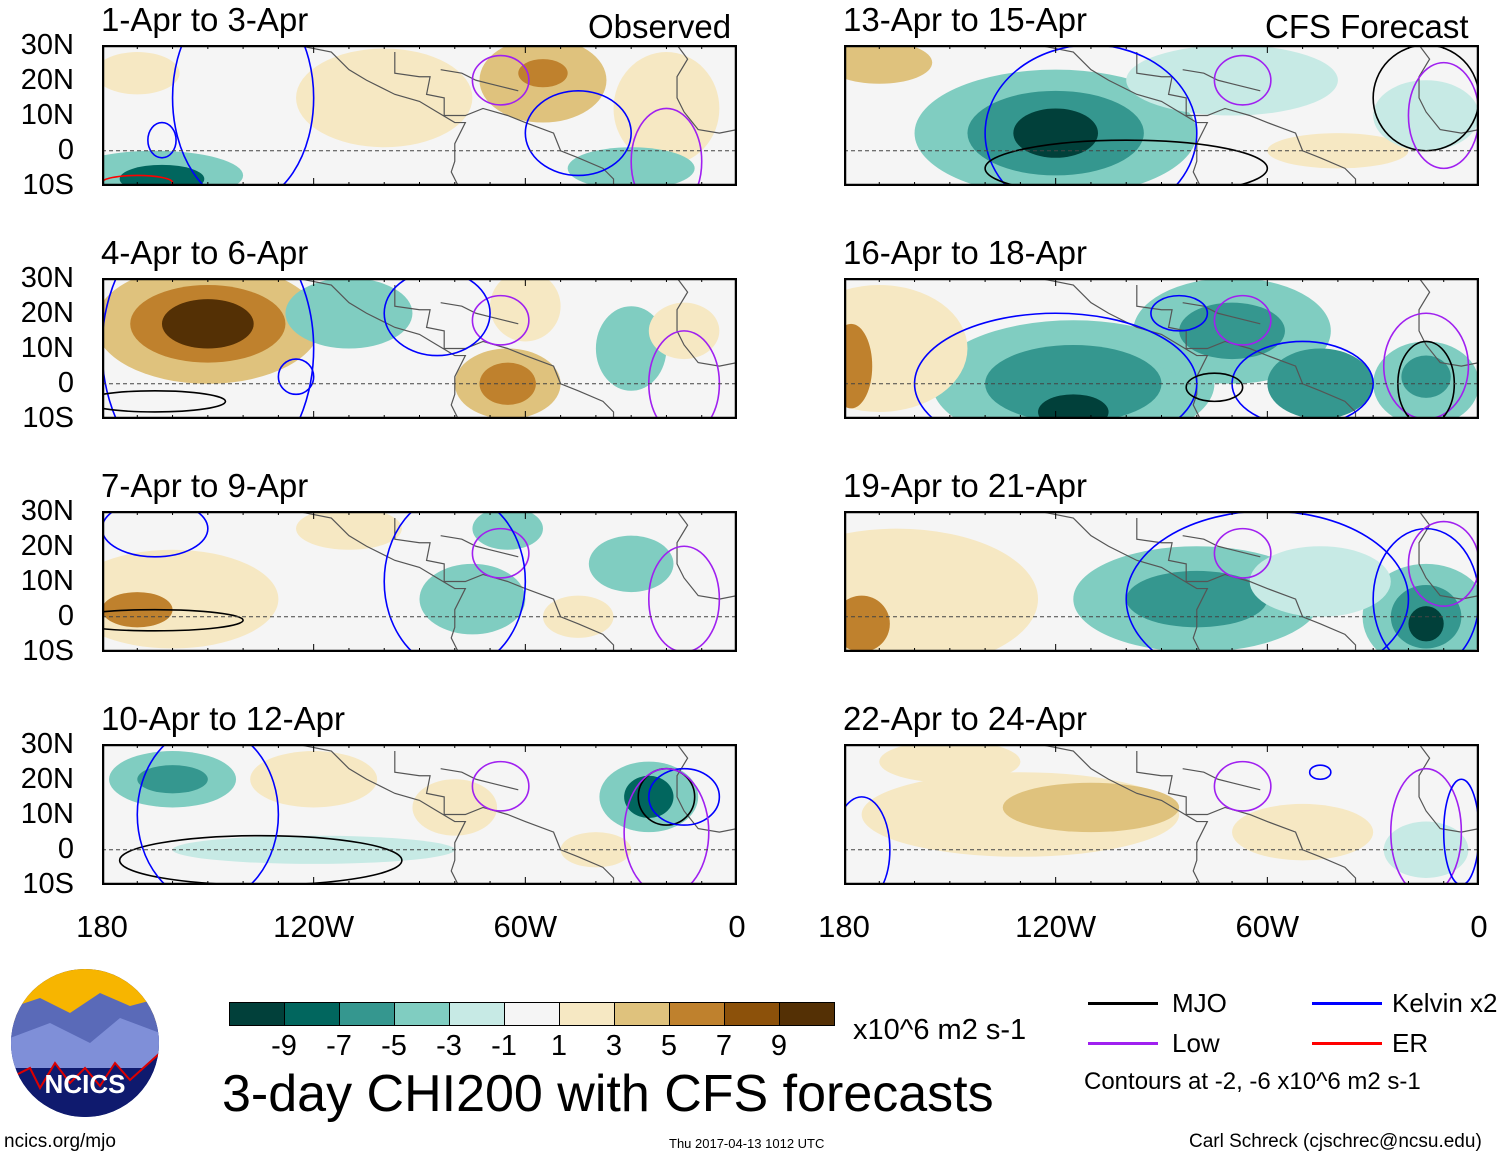 The image size is (1510, 1158). What do you see at coordinates (1056, 926) in the screenshot?
I see `lon-label: 120W` at bounding box center [1056, 926].